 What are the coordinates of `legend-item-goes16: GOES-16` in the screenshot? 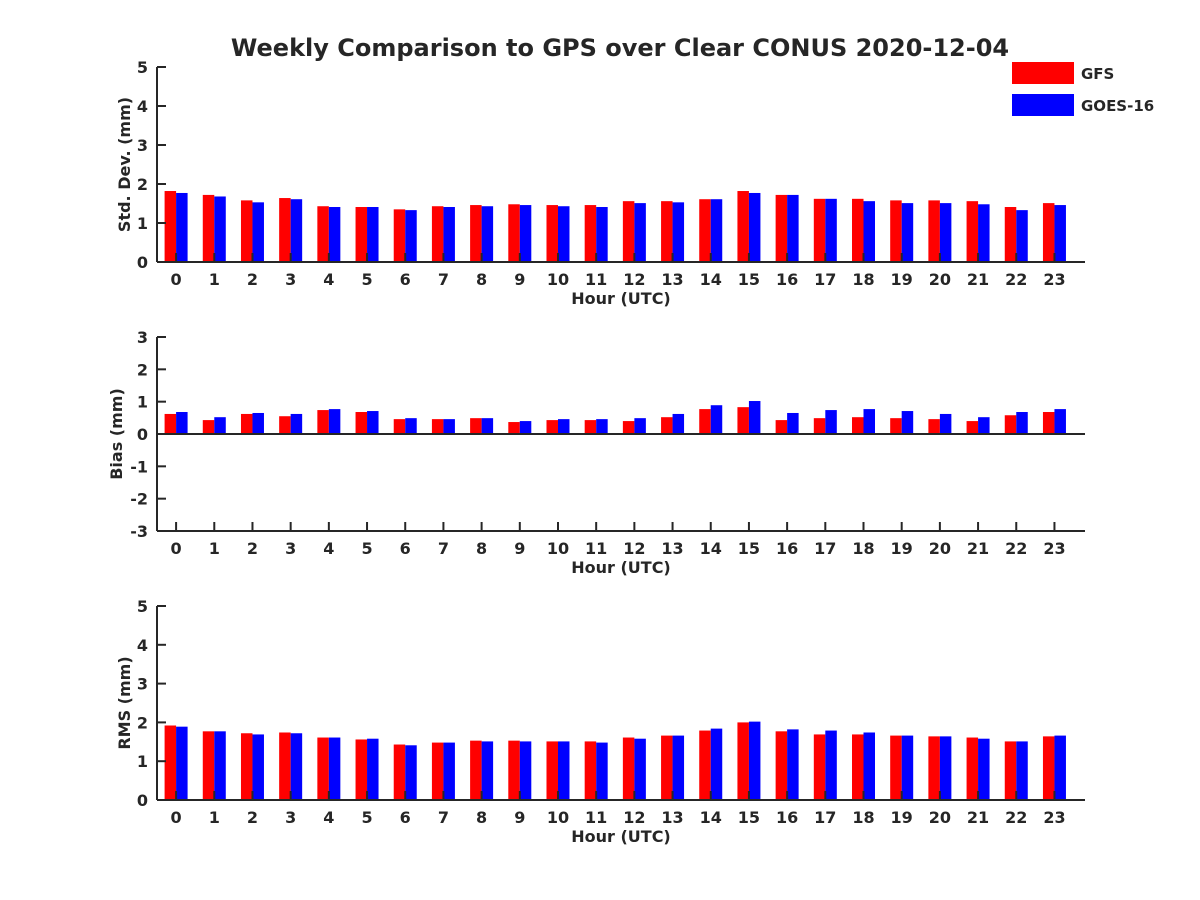 It's located at (1083, 105).